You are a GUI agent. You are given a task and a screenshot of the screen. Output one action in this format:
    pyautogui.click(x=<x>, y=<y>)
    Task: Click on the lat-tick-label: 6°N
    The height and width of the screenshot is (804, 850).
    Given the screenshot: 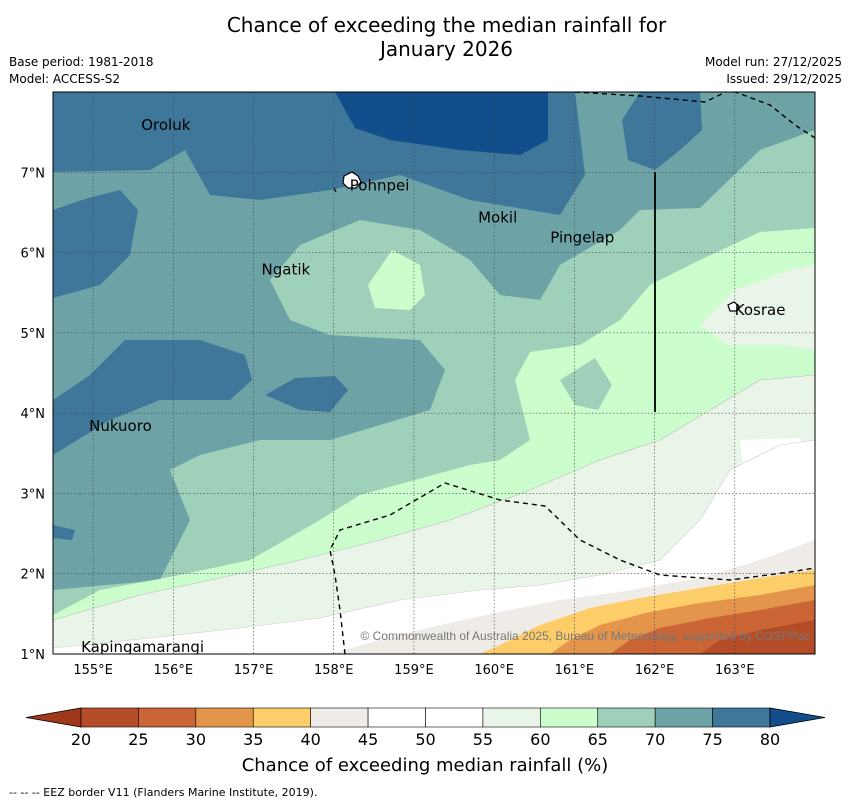 What is the action you would take?
    pyautogui.click(x=33, y=254)
    